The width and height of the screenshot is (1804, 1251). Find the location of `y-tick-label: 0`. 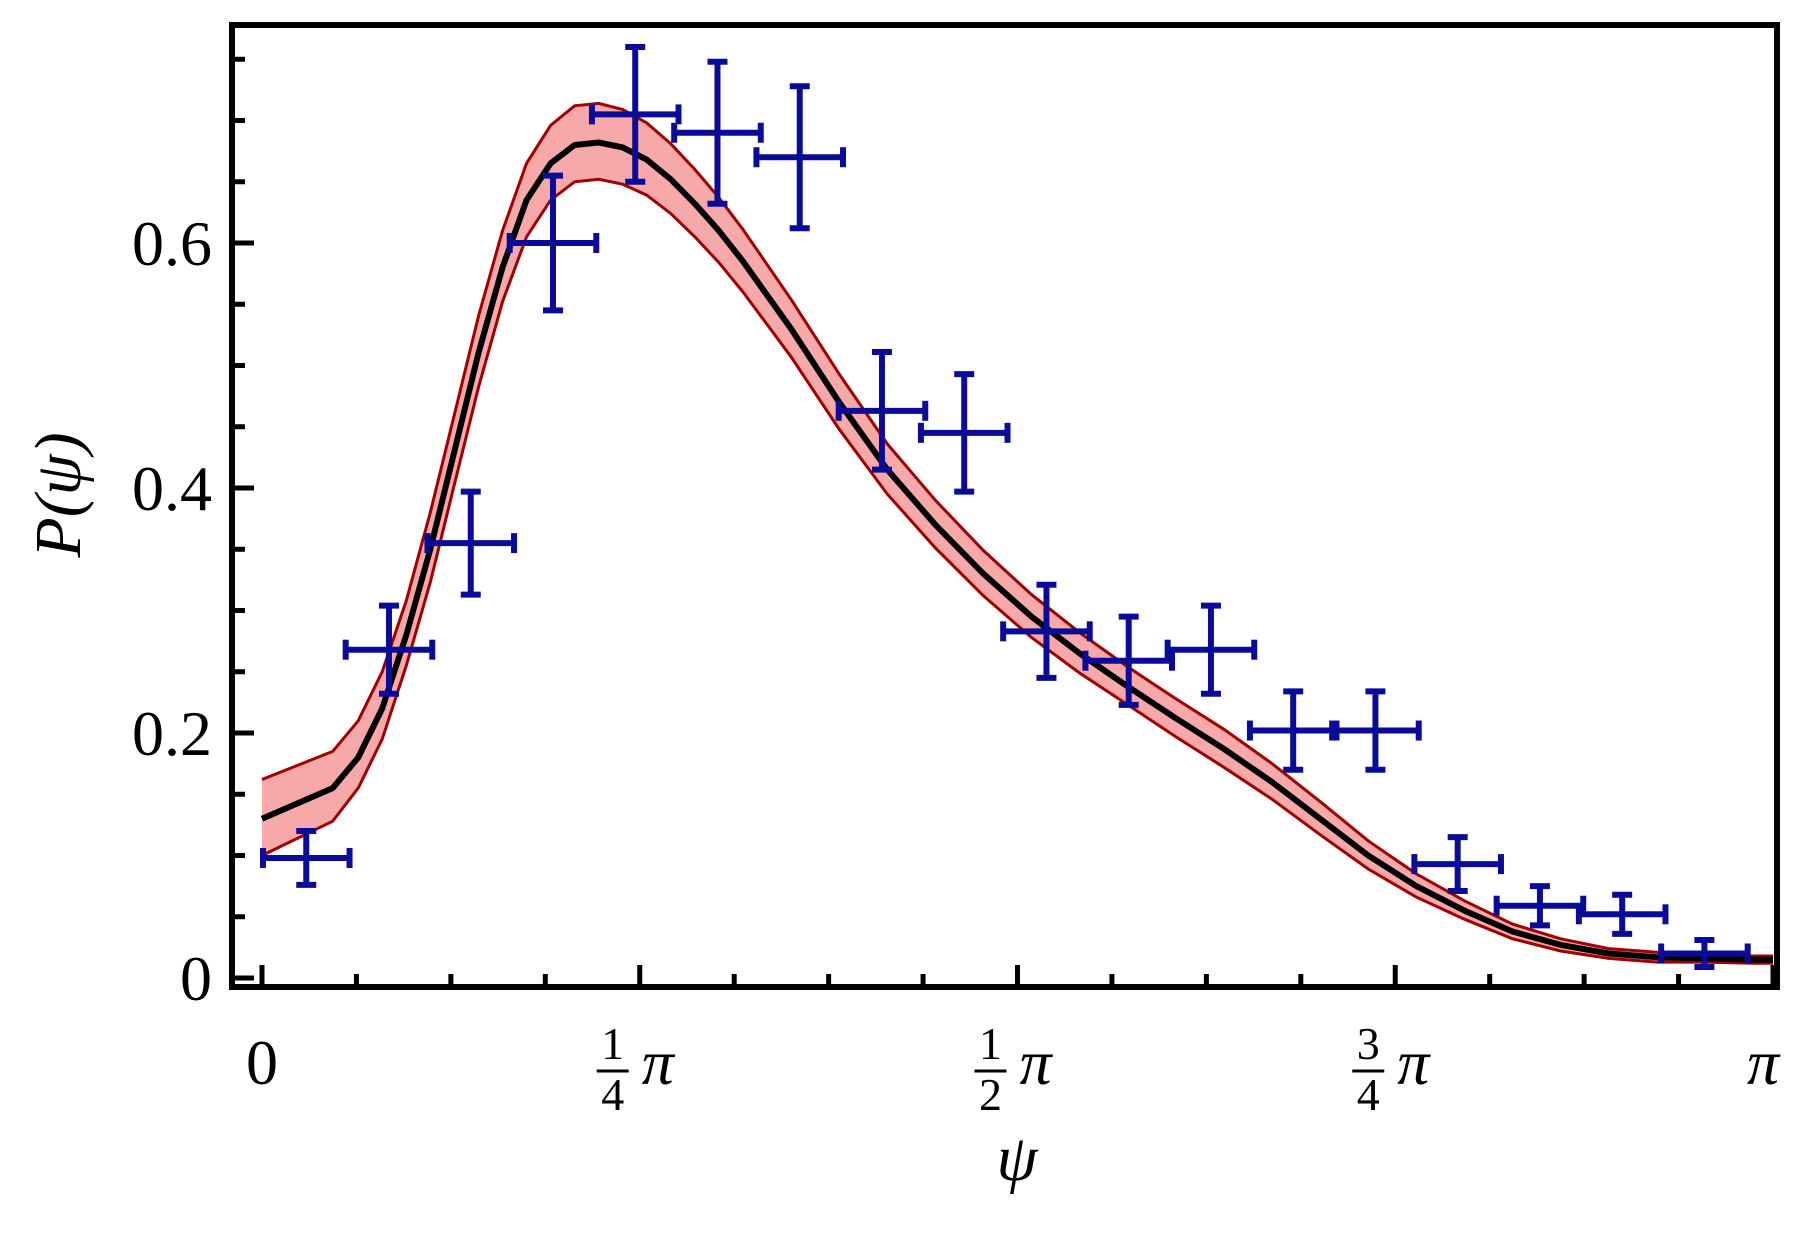

y-tick-label: 0 is located at coordinates (196, 978).